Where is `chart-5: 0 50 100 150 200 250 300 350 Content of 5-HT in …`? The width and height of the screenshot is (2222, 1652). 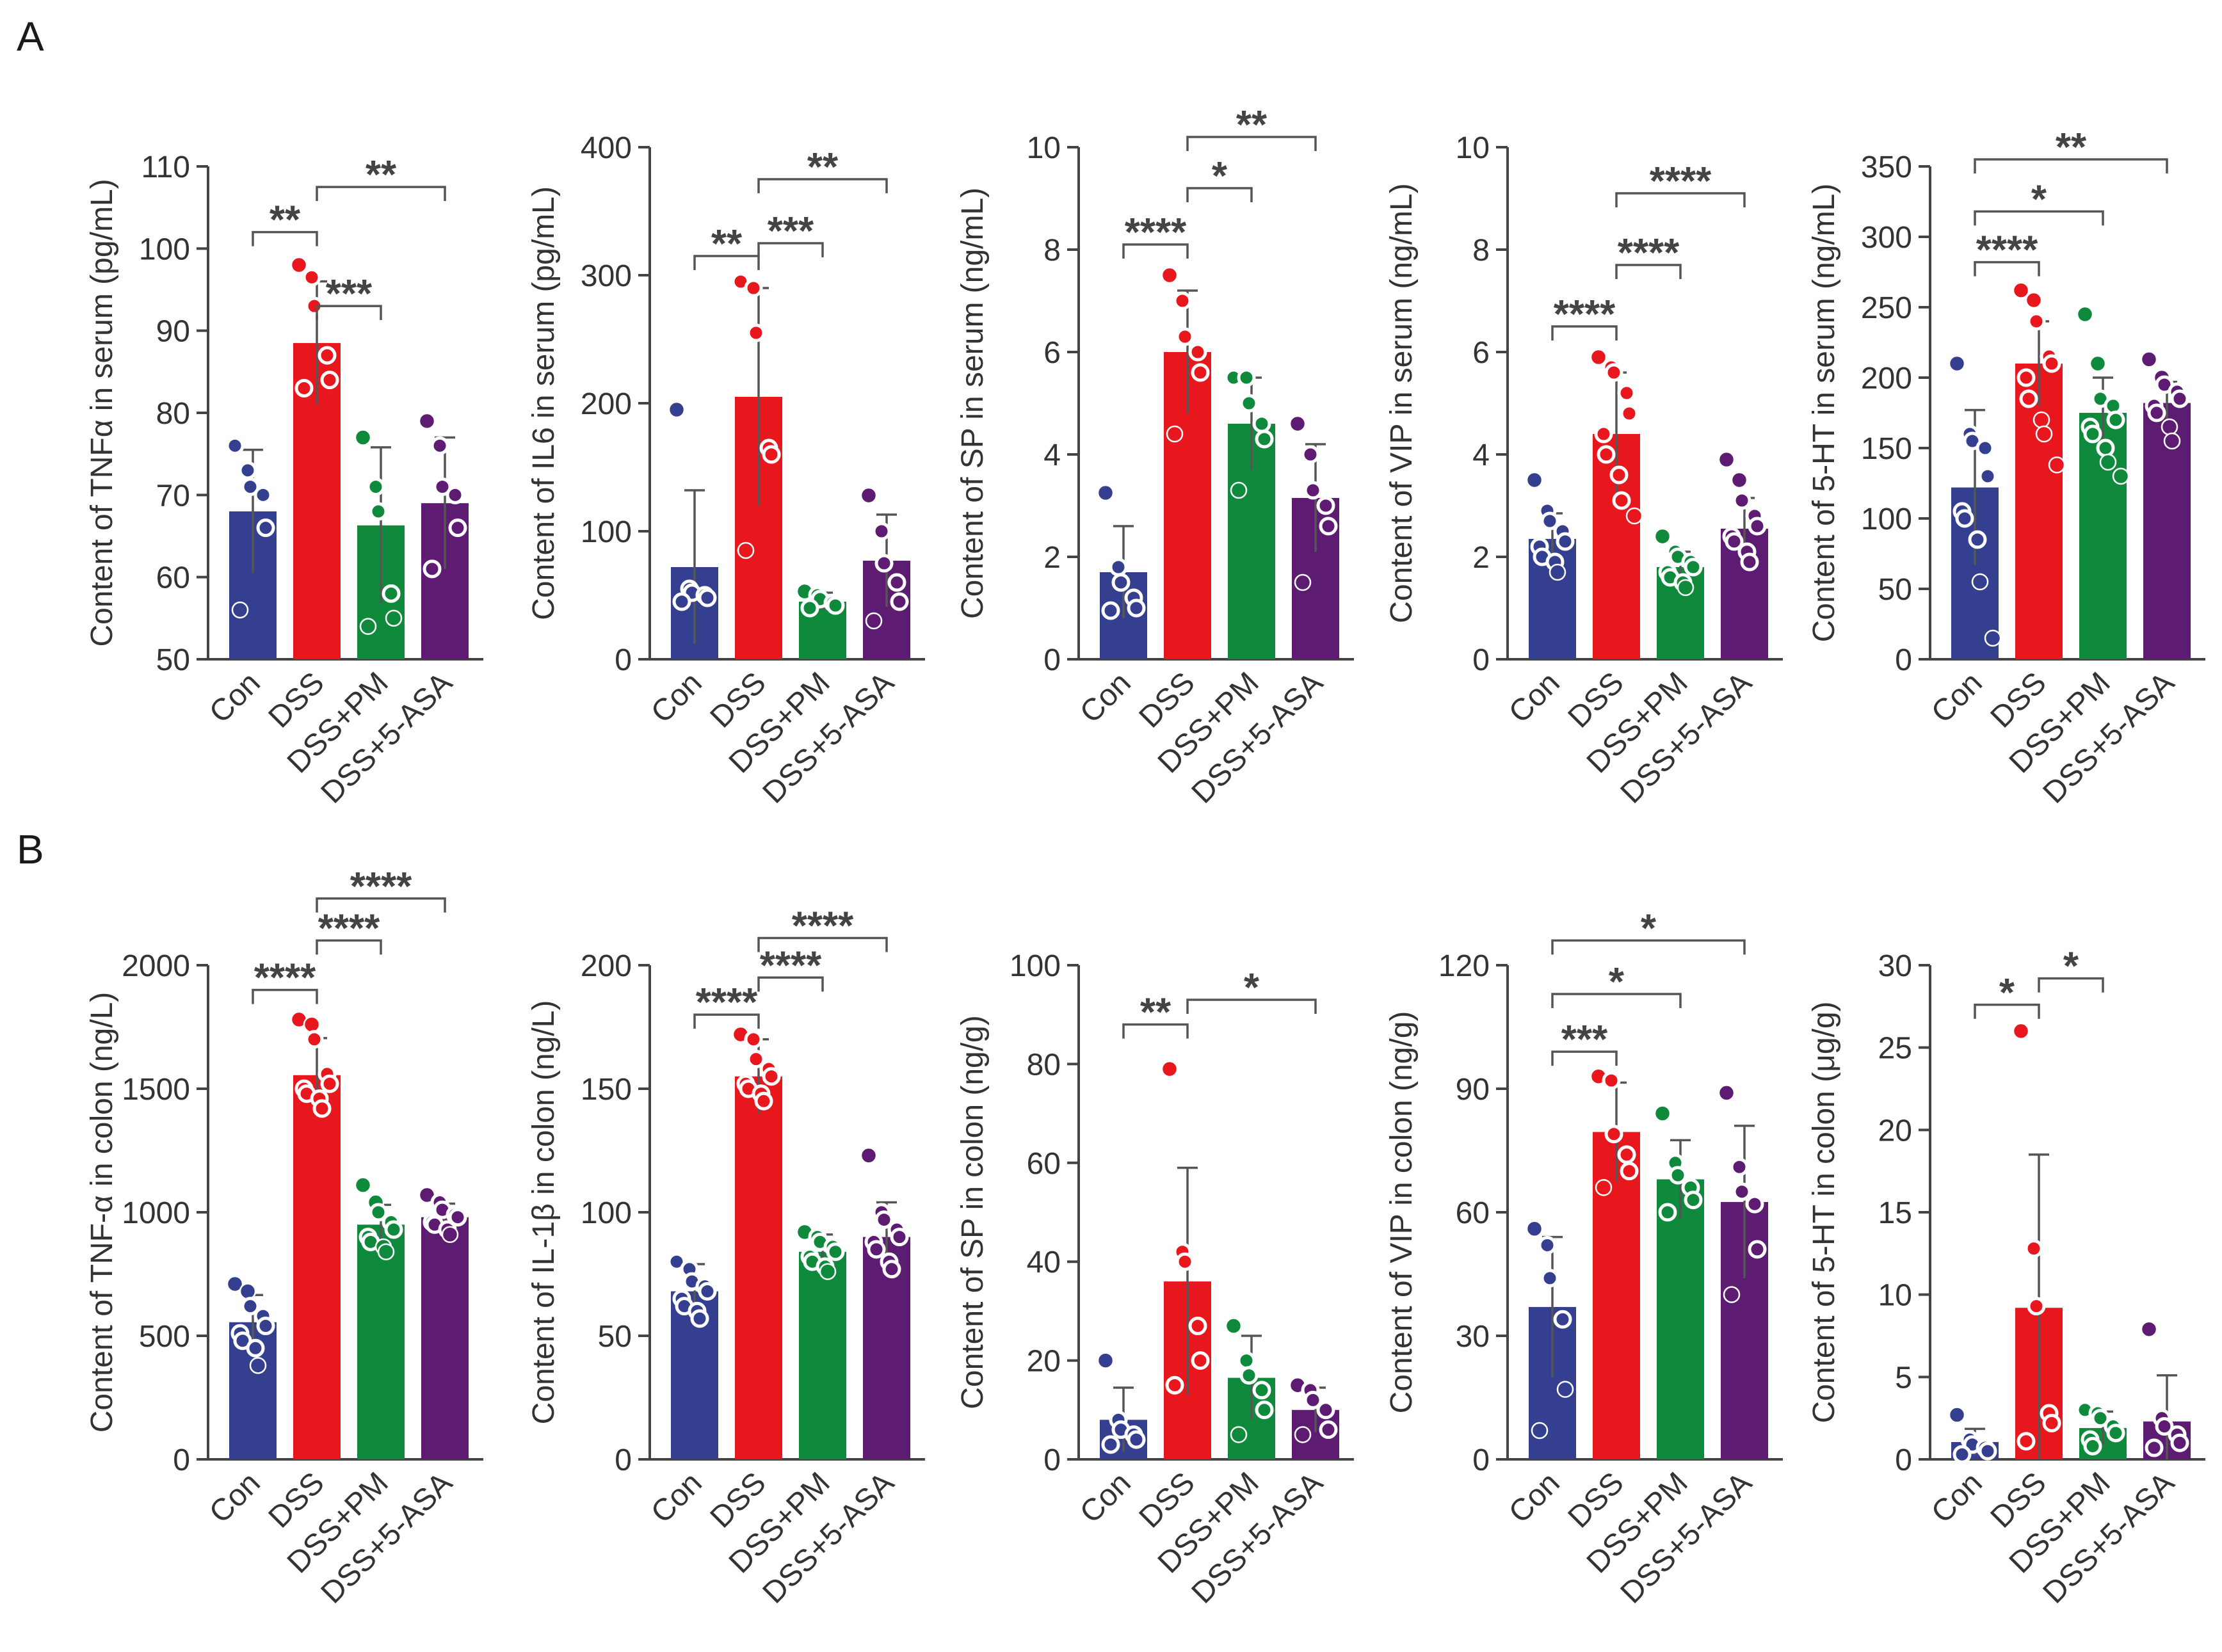 chart-5: 0 50 100 150 200 250 300 350 Content of 5-HT in … is located at coordinates (2006, 467).